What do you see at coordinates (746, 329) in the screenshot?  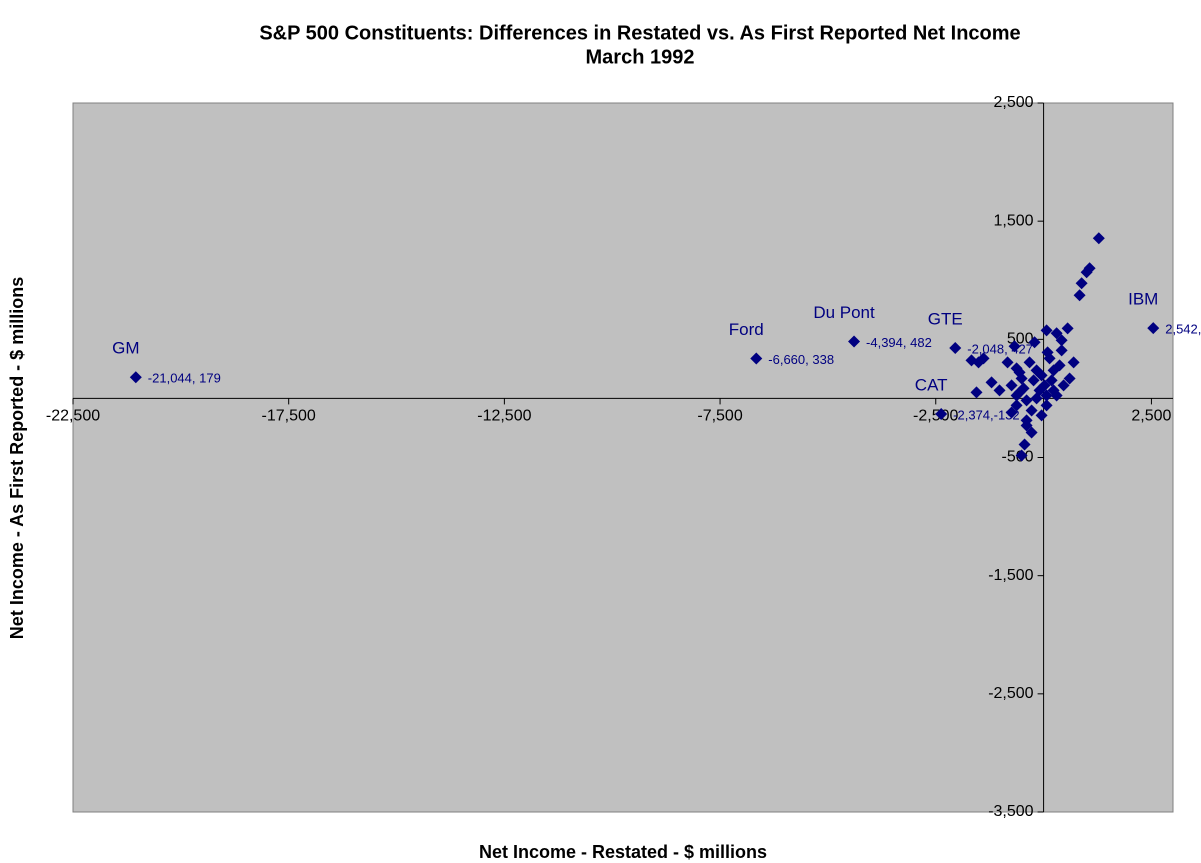 I see `point-name: Ford` at bounding box center [746, 329].